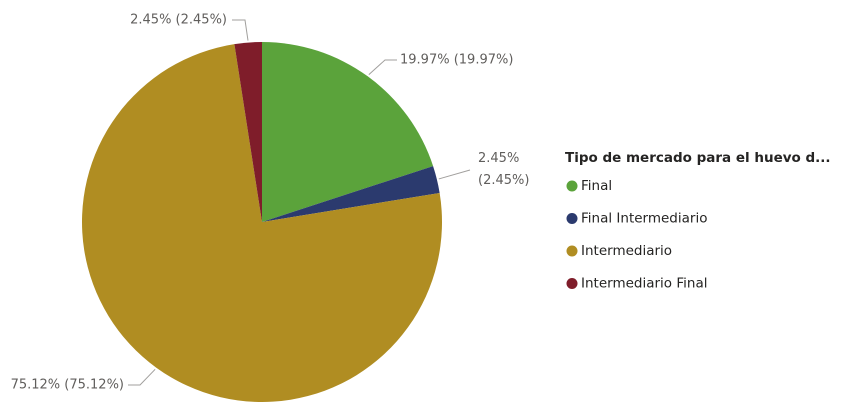 The height and width of the screenshot is (402, 850). What do you see at coordinates (626, 251) in the screenshot?
I see `legend-label: Intermediario` at bounding box center [626, 251].